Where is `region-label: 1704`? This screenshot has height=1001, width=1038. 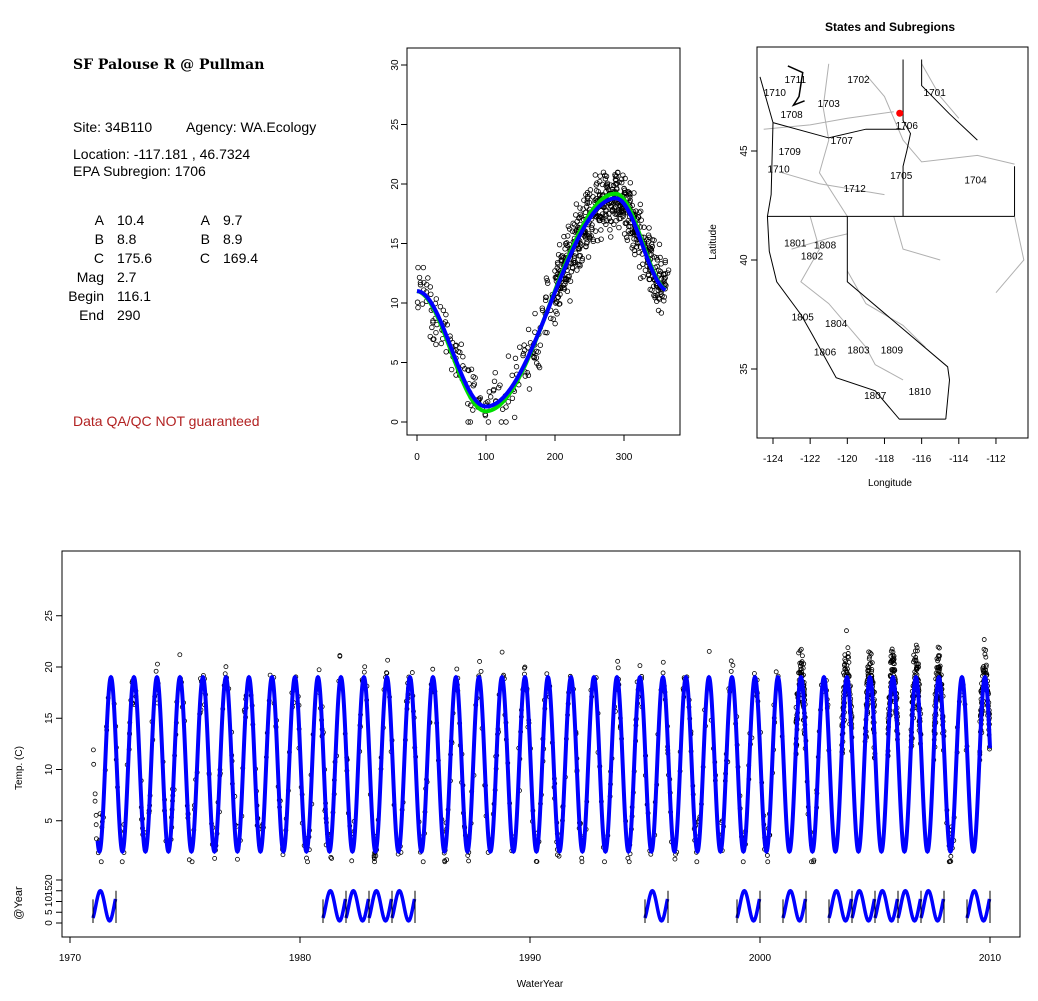
region-label: 1704 is located at coordinates (975, 180).